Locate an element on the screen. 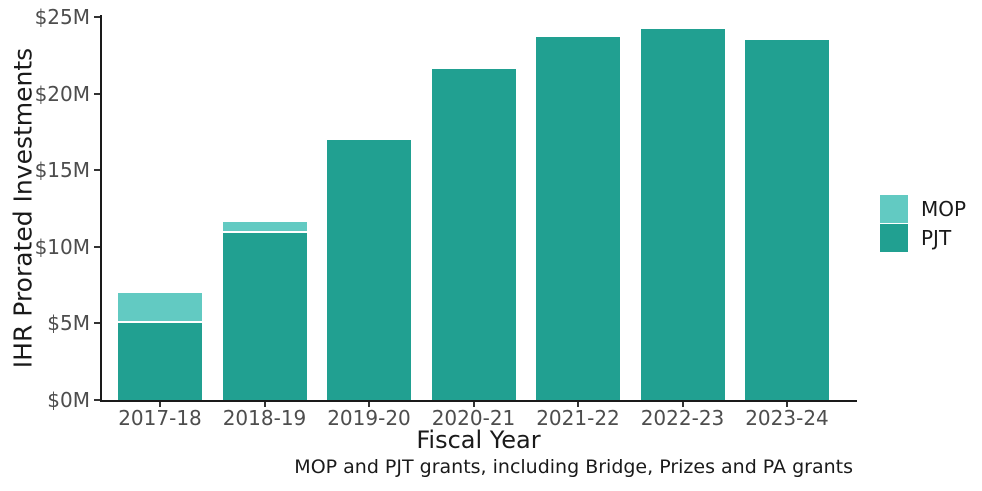 This screenshot has height=491, width=982. legend-swatch-pjt is located at coordinates (894, 238).